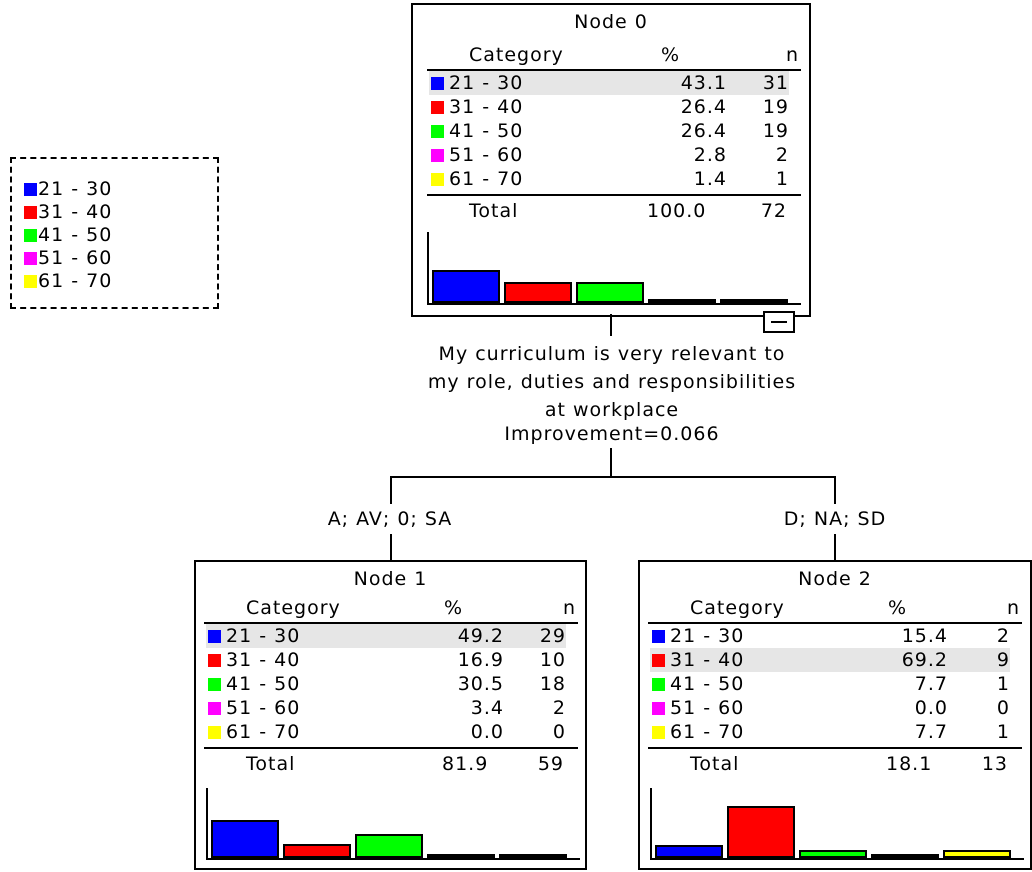 The height and width of the screenshot is (872, 1032). What do you see at coordinates (835, 579) in the screenshot?
I see `node-2-title: Node 2` at bounding box center [835, 579].